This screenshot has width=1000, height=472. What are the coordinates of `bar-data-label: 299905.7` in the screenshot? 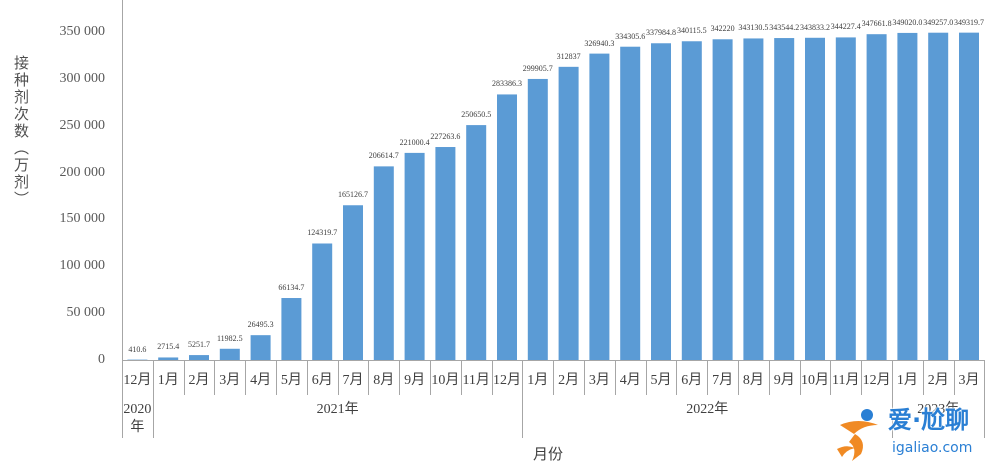 It's located at (537, 68).